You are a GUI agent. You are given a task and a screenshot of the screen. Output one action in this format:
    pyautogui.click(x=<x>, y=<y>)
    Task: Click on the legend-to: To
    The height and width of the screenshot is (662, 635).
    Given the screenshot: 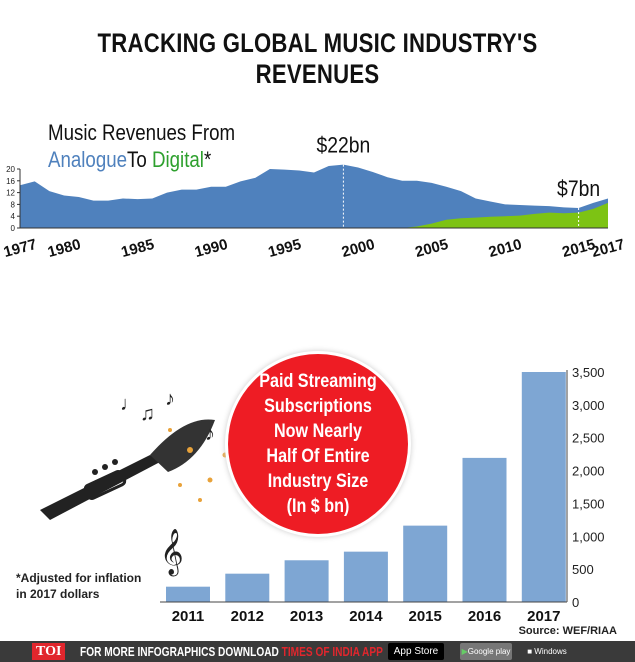 What is the action you would take?
    pyautogui.click(x=139, y=159)
    